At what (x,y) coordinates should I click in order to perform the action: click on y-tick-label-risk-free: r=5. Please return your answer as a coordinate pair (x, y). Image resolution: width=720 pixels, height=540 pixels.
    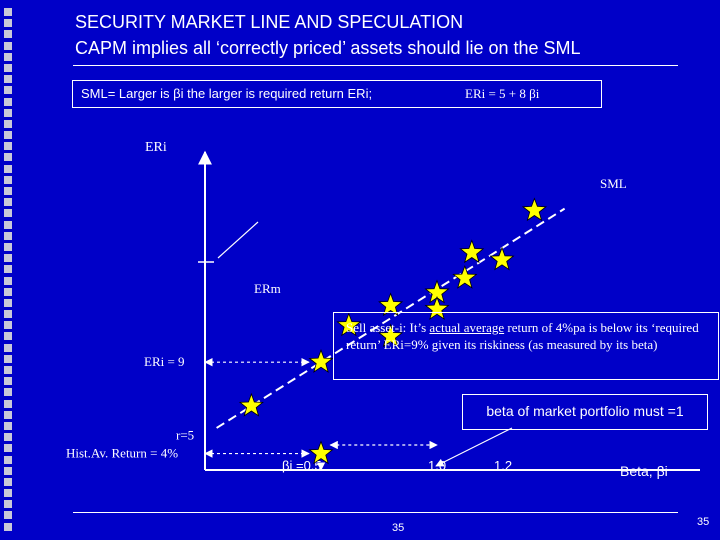
    Looking at the image, I should click on (185, 434).